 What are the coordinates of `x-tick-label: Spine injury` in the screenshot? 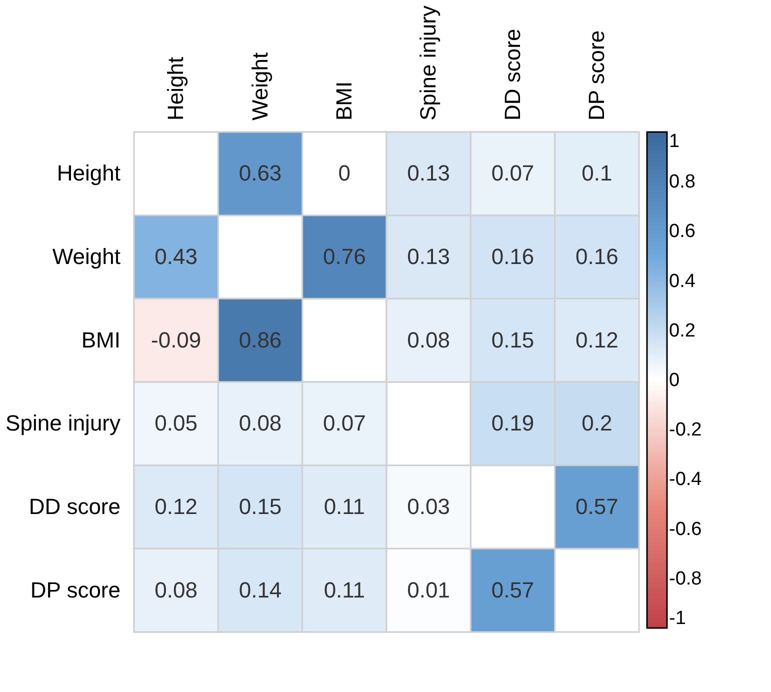 It's located at (428, 63).